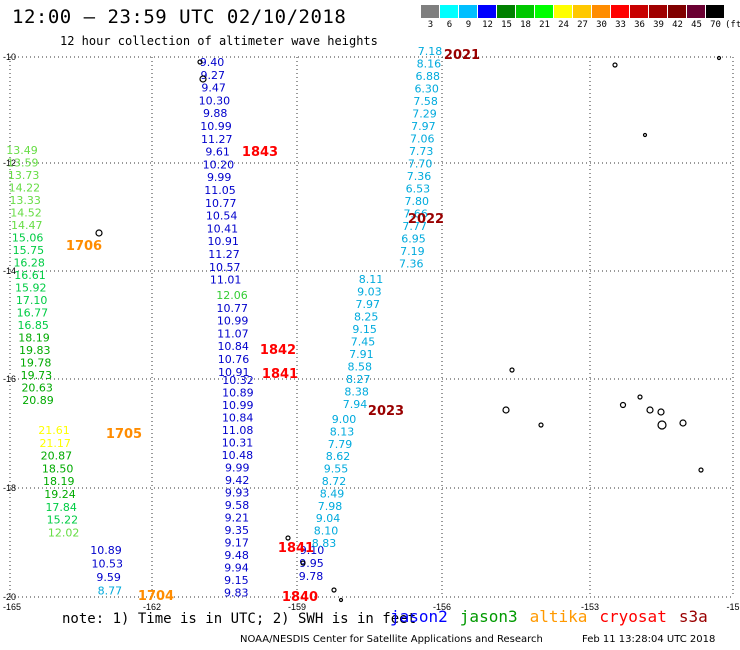  Describe the element at coordinates (222, 216) in the screenshot. I see `swh-value: 10.54` at that location.